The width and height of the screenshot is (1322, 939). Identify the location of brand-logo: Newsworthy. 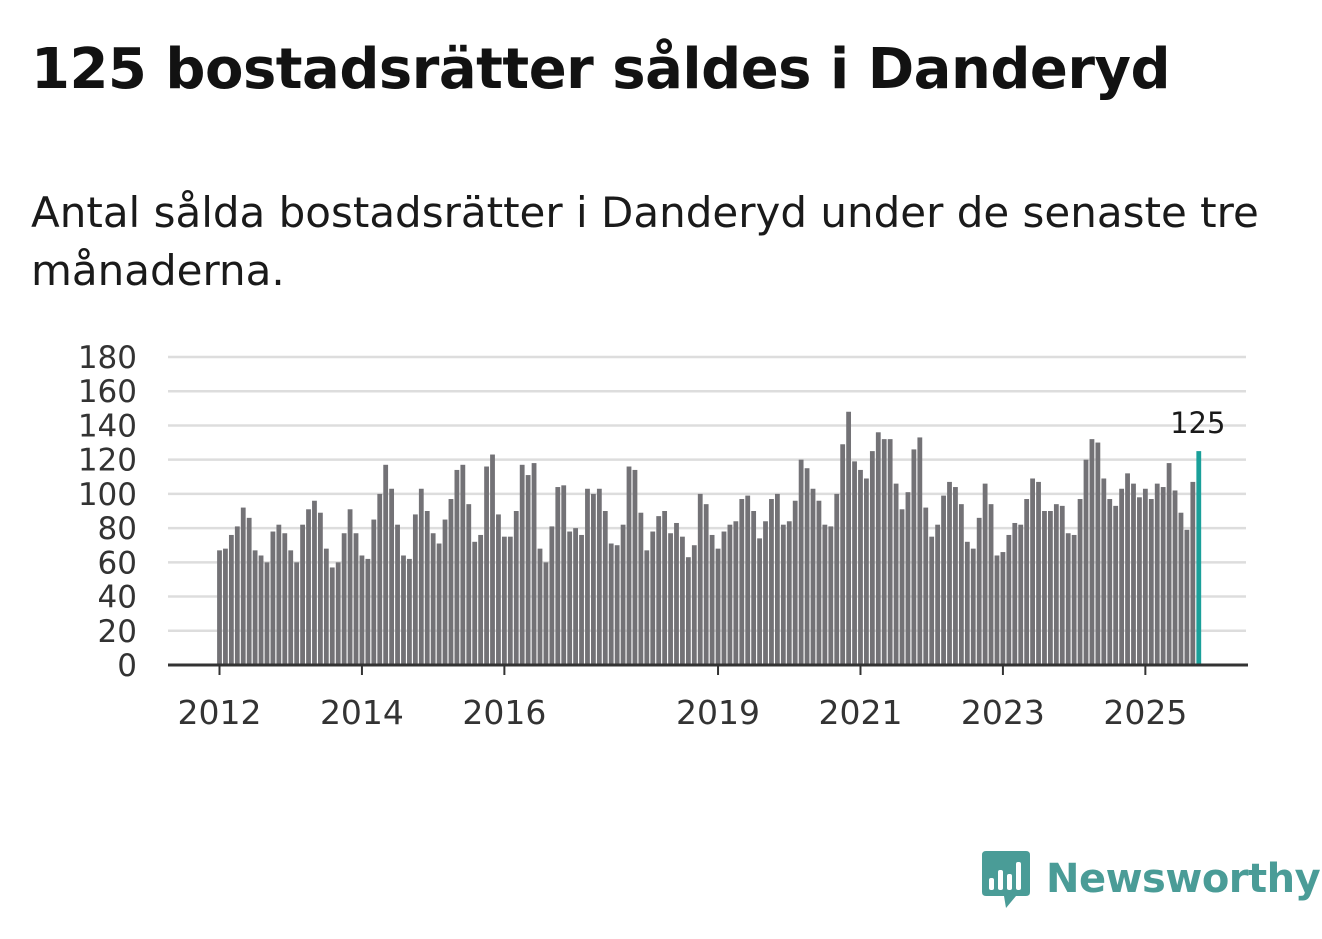
(1151, 879).